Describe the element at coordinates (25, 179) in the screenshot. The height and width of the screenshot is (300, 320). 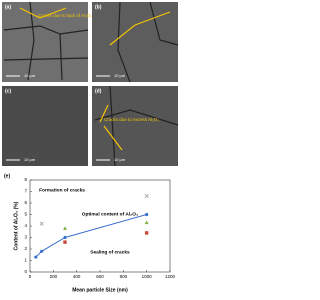
I see `y-tick-label: 8` at that location.